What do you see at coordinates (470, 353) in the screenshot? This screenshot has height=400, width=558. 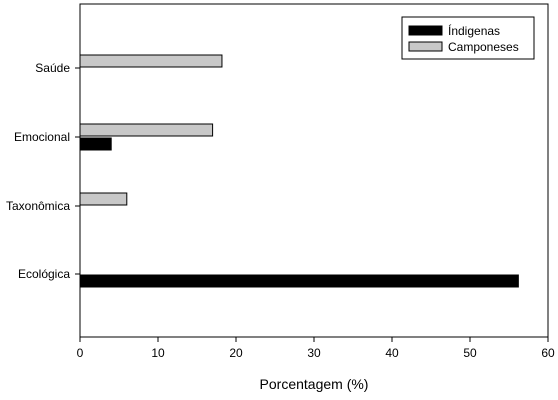 I see `x-tick-label: 50` at bounding box center [470, 353].